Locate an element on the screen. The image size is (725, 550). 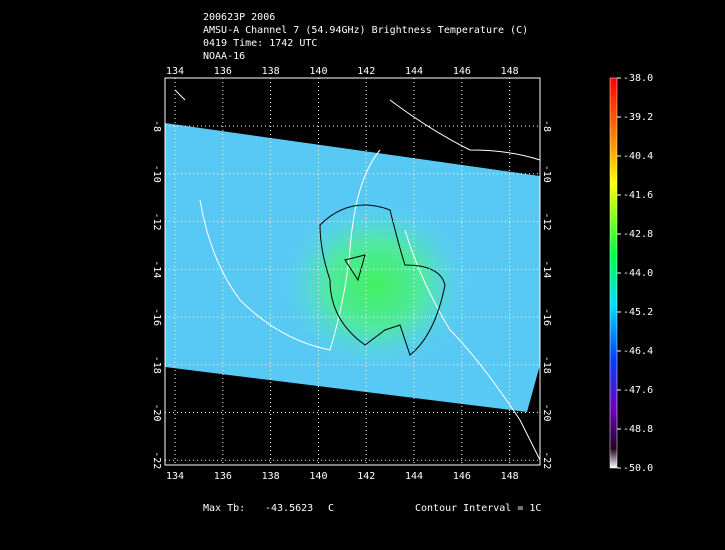
contour-interval: Contour Interval = 1C is located at coordinates (478, 508).